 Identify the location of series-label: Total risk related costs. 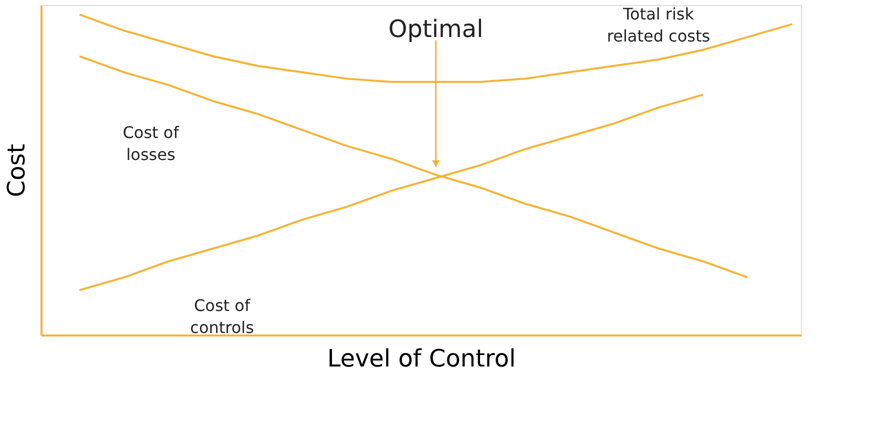
(658, 25).